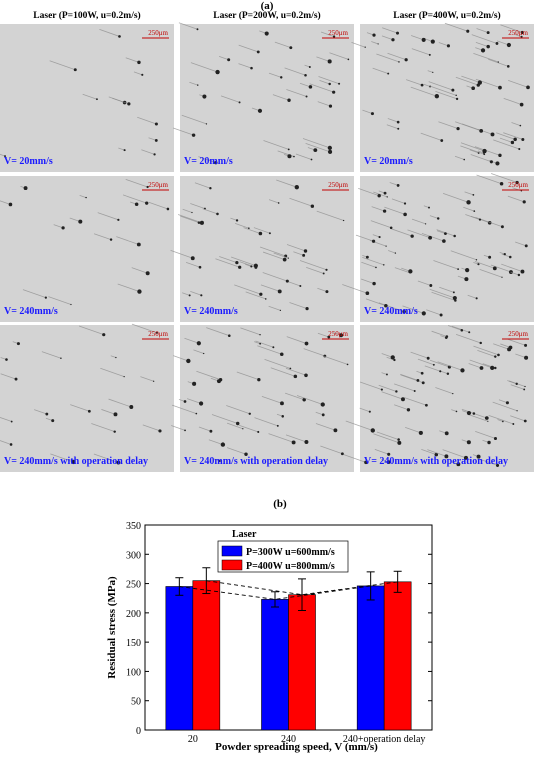 Image resolution: width=534 pixels, height=762 pixels. What do you see at coordinates (518, 185) in the screenshot?
I see `scale-bar-label: 250μm` at bounding box center [518, 185].